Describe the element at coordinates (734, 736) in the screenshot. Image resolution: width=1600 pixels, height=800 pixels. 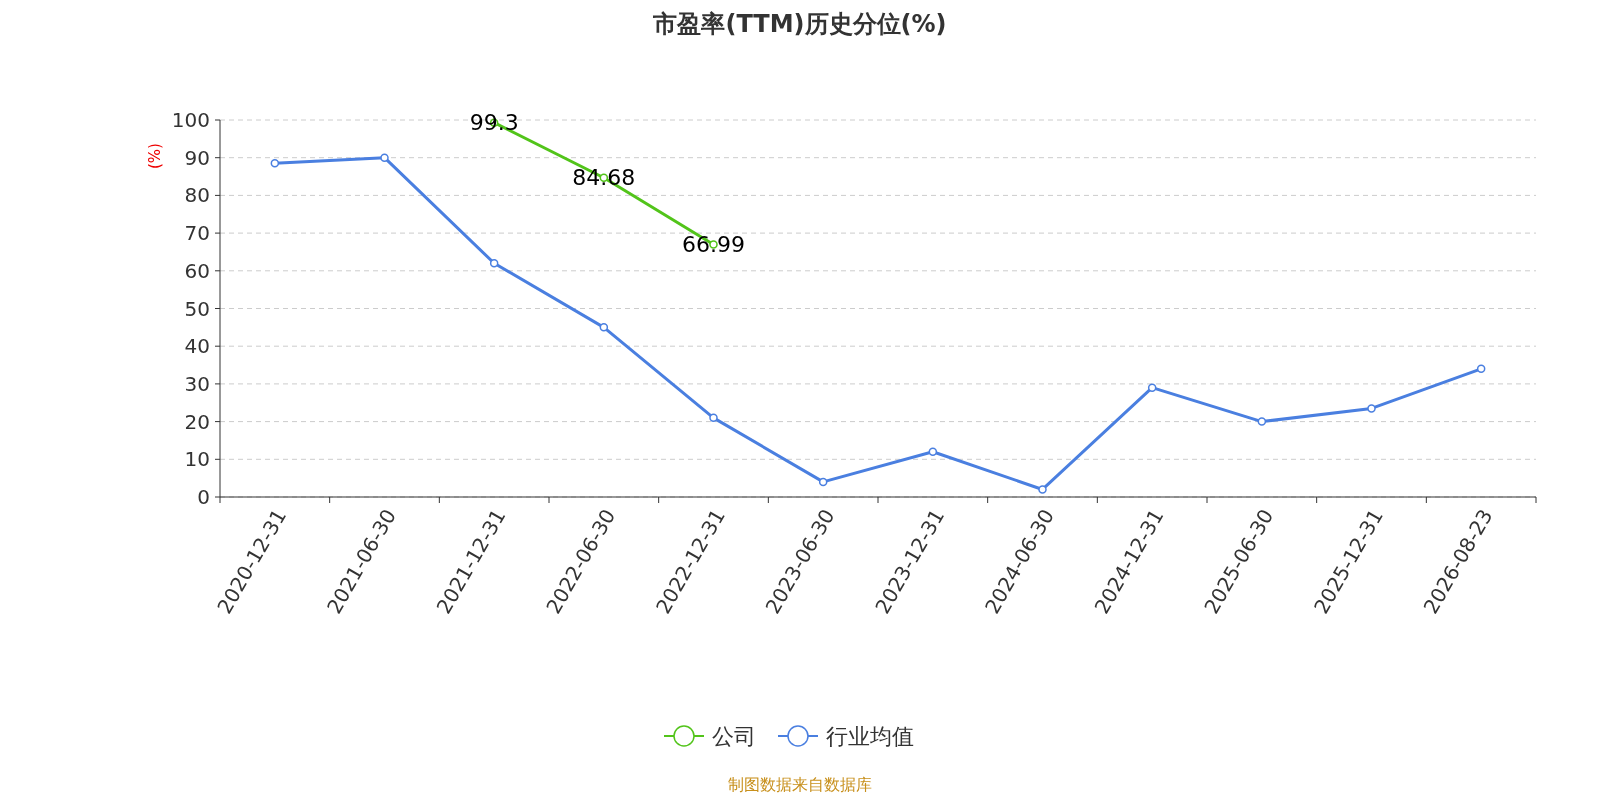
I see `legend-label: 公司` at that location.